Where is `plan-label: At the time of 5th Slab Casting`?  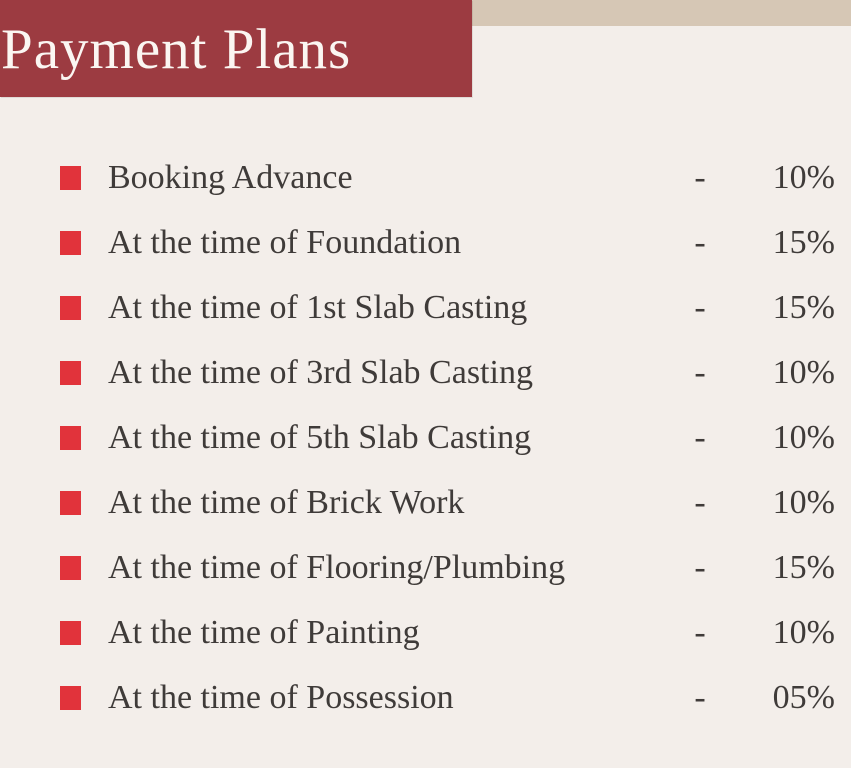 plan-label: At the time of 5th Slab Casting is located at coordinates (320, 437).